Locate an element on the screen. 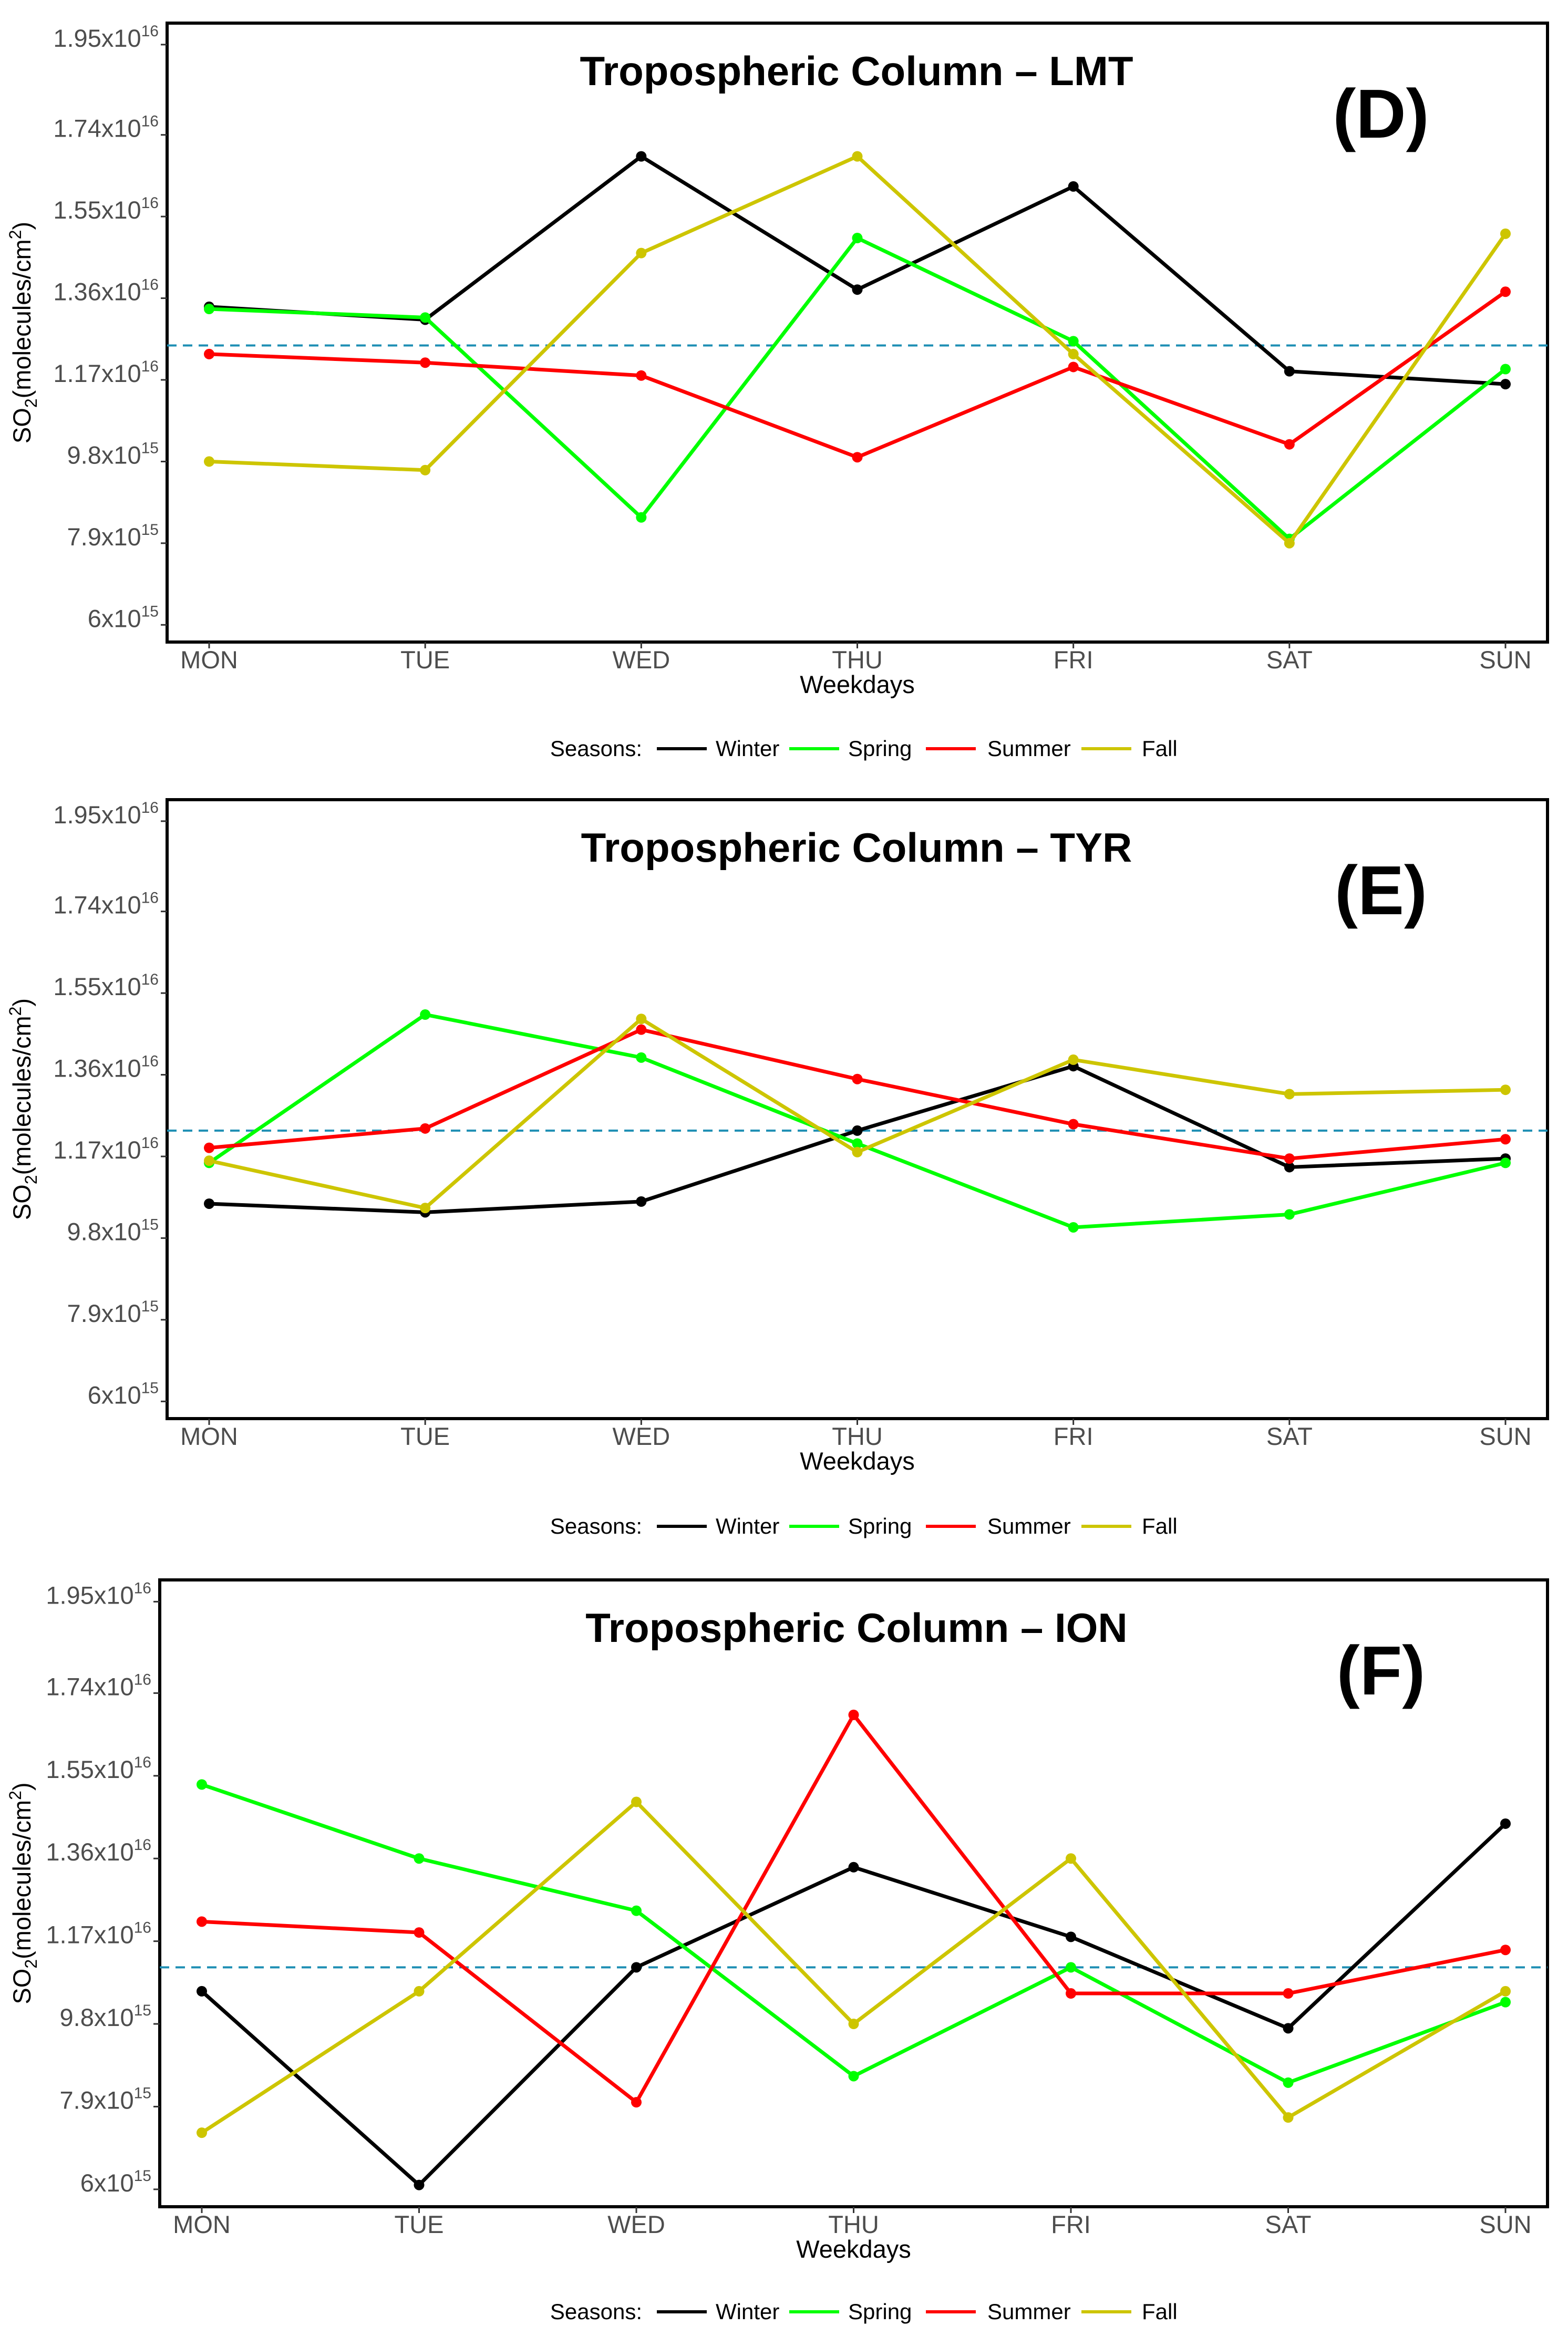  y-tick-label: 1.55x10¹⁶ is located at coordinates (99, 1768).